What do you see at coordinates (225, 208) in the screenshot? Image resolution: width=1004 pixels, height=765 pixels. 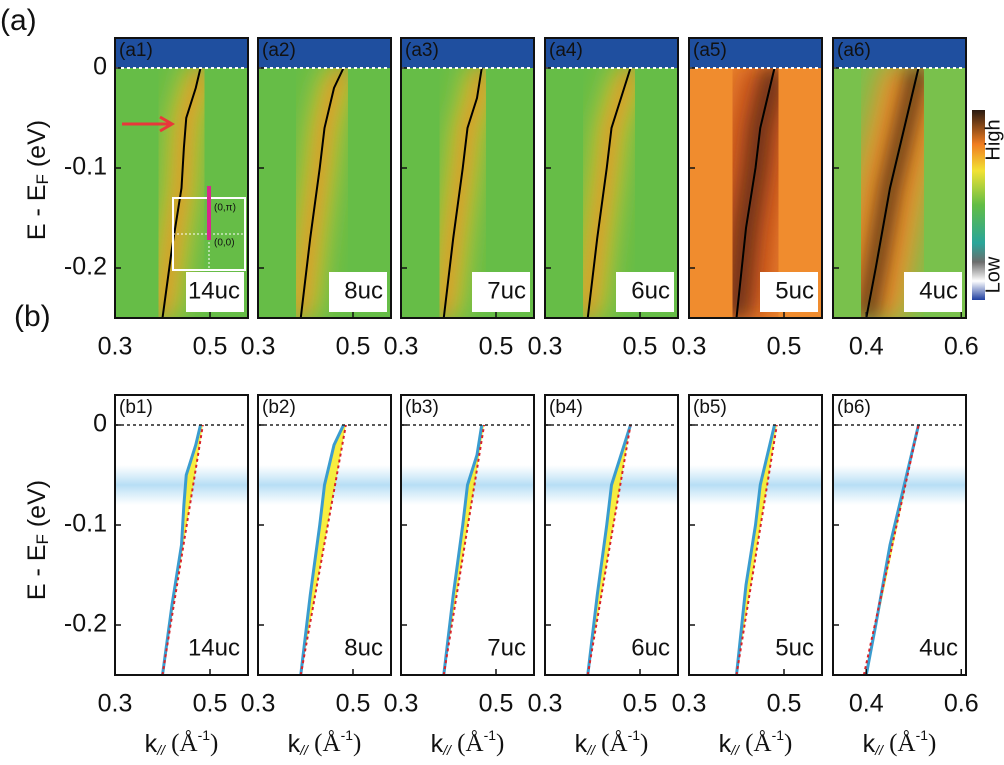 I see `inset-label: (0,π)` at bounding box center [225, 208].